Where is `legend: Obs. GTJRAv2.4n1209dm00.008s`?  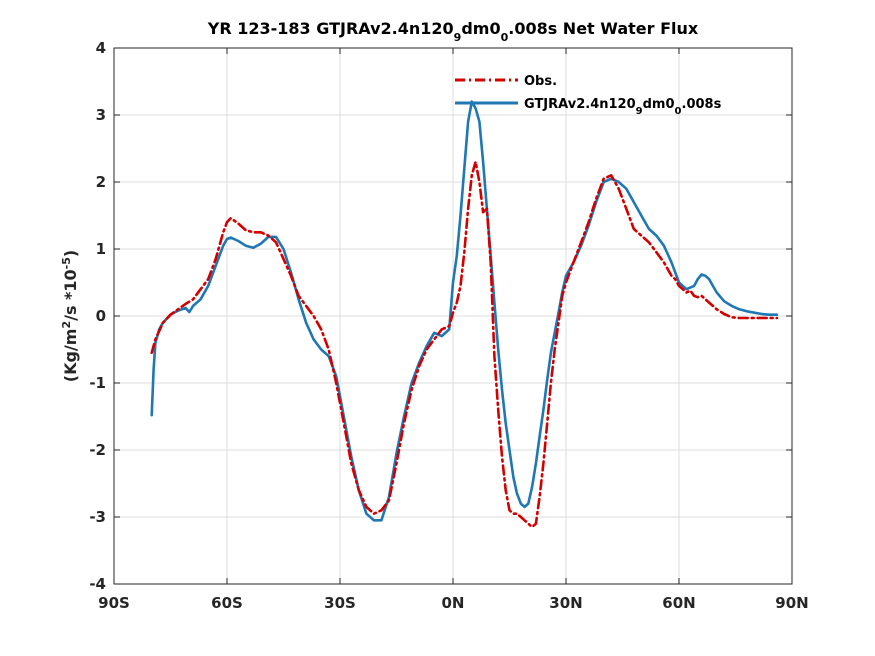 legend: Obs. GTJRAv2.4n1209dm00.008s is located at coordinates (588, 95).